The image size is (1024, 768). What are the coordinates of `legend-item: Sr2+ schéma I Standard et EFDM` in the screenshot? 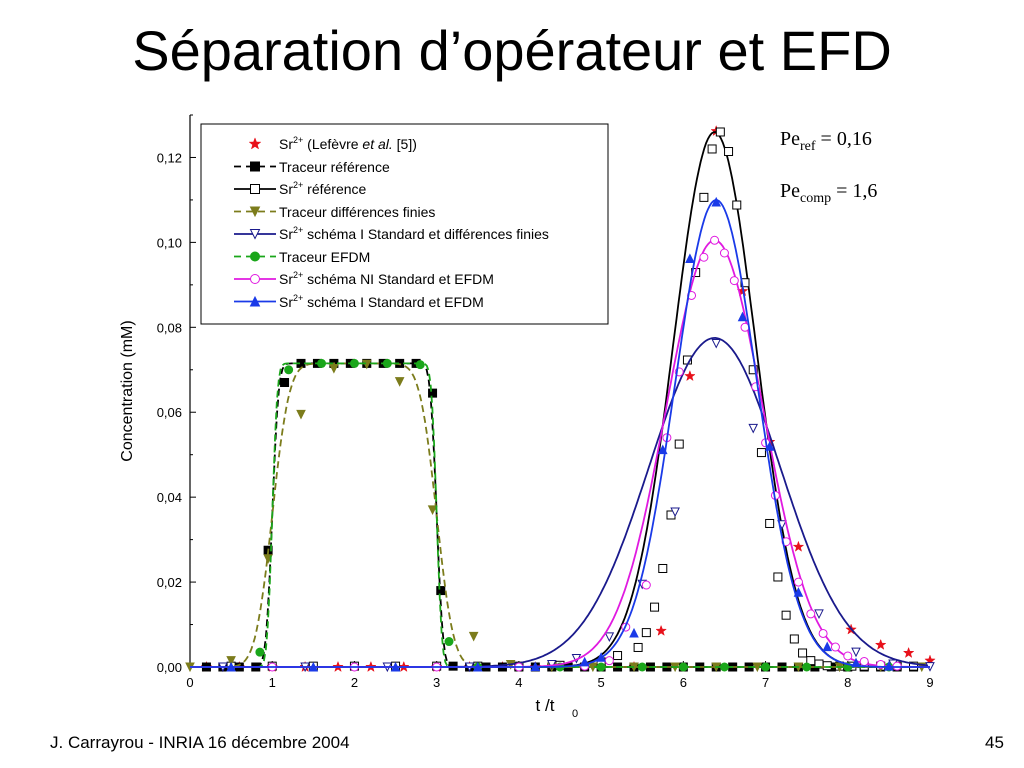 It's located at (359, 301).